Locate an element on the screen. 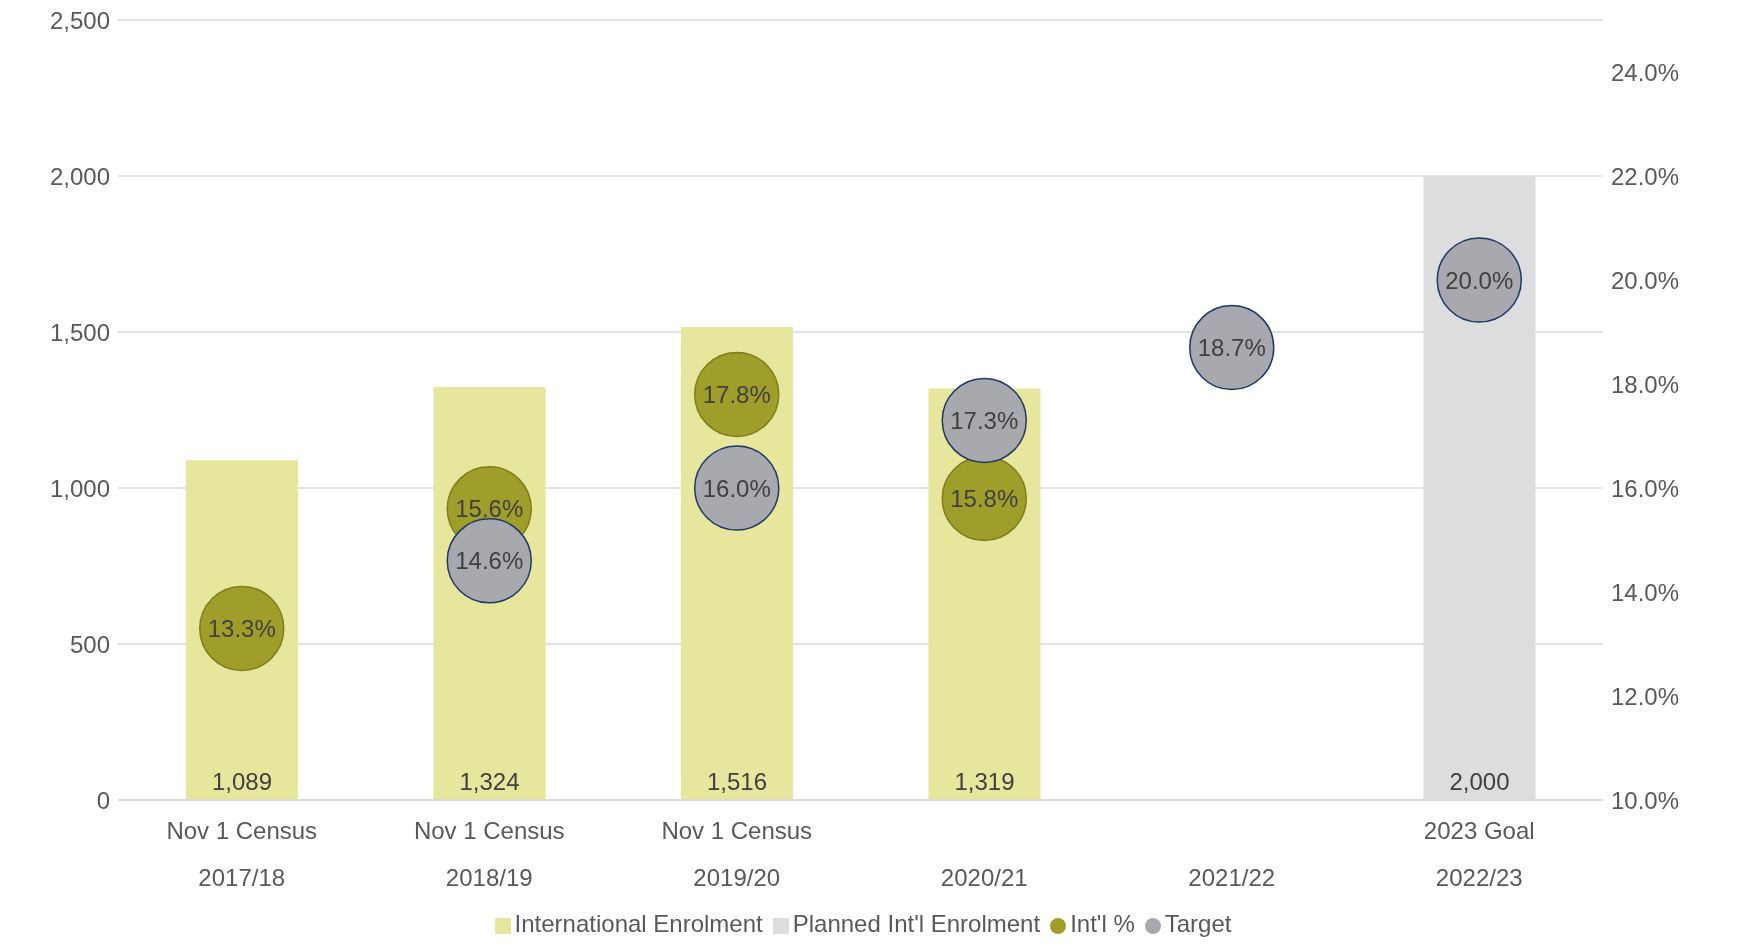  data-label: 17.8% is located at coordinates (736, 394).